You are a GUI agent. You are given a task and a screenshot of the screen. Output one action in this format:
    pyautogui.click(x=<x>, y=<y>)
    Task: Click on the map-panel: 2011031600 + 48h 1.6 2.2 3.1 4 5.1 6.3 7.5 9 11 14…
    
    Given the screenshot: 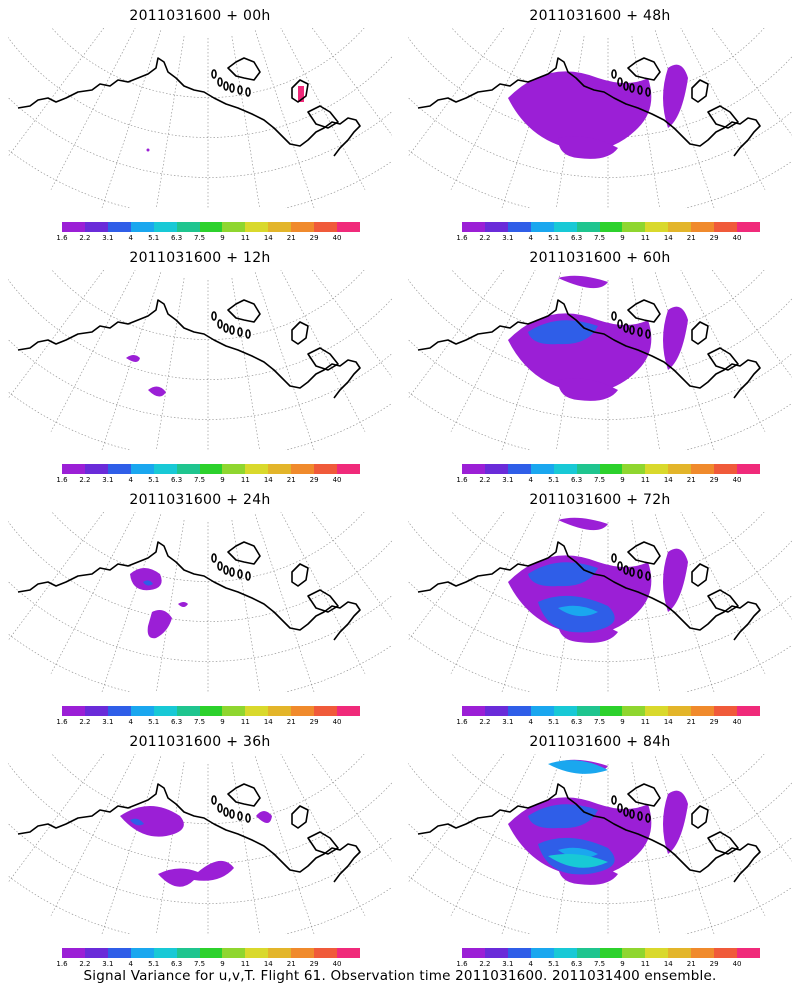 What is the action you would take?
    pyautogui.click(x=600, y=122)
    